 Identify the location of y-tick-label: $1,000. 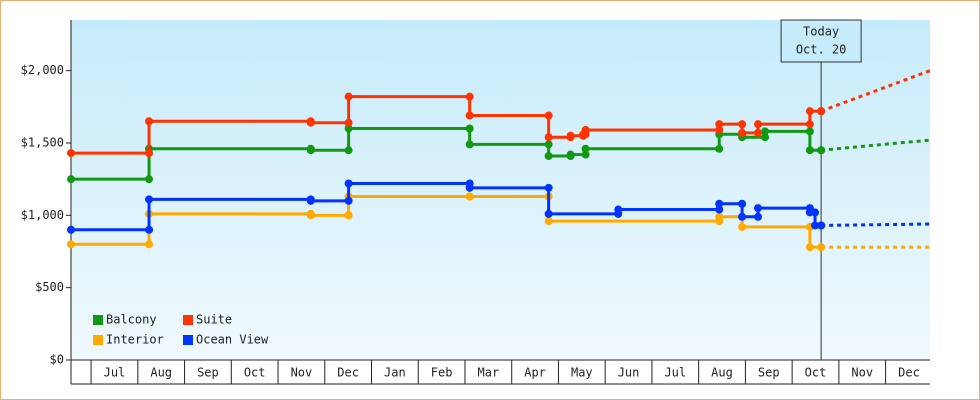
(42, 215).